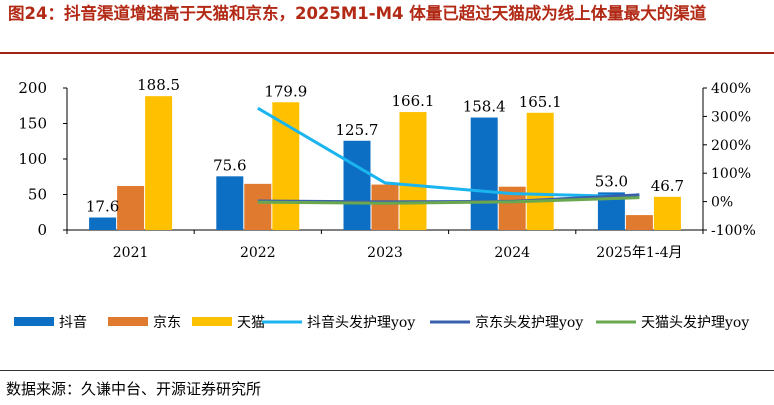  What do you see at coordinates (167, 323) in the screenshot?
I see `legend-label-京东: 京东` at bounding box center [167, 323].